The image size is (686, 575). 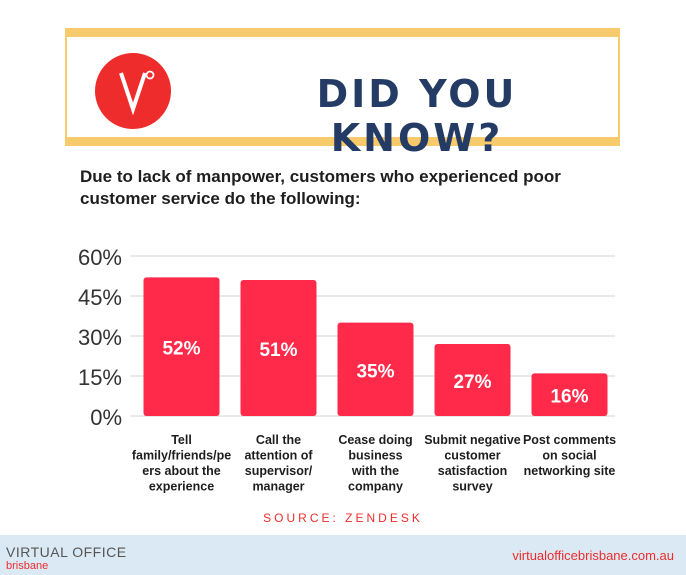 I want to click on data-label: 27%, so click(x=472, y=382).